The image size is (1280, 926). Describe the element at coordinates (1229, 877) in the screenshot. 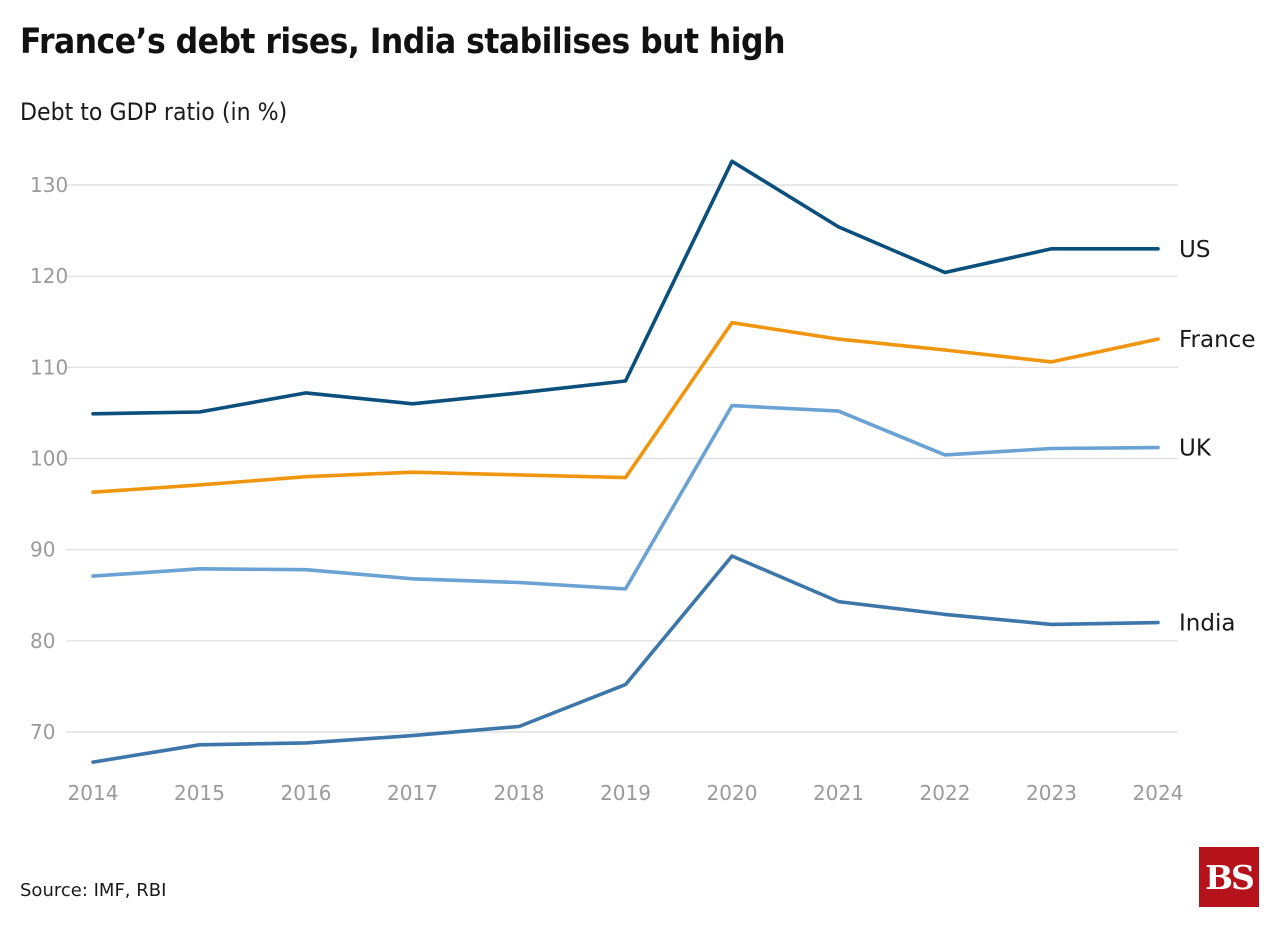

I see `bs-logo: BS` at that location.